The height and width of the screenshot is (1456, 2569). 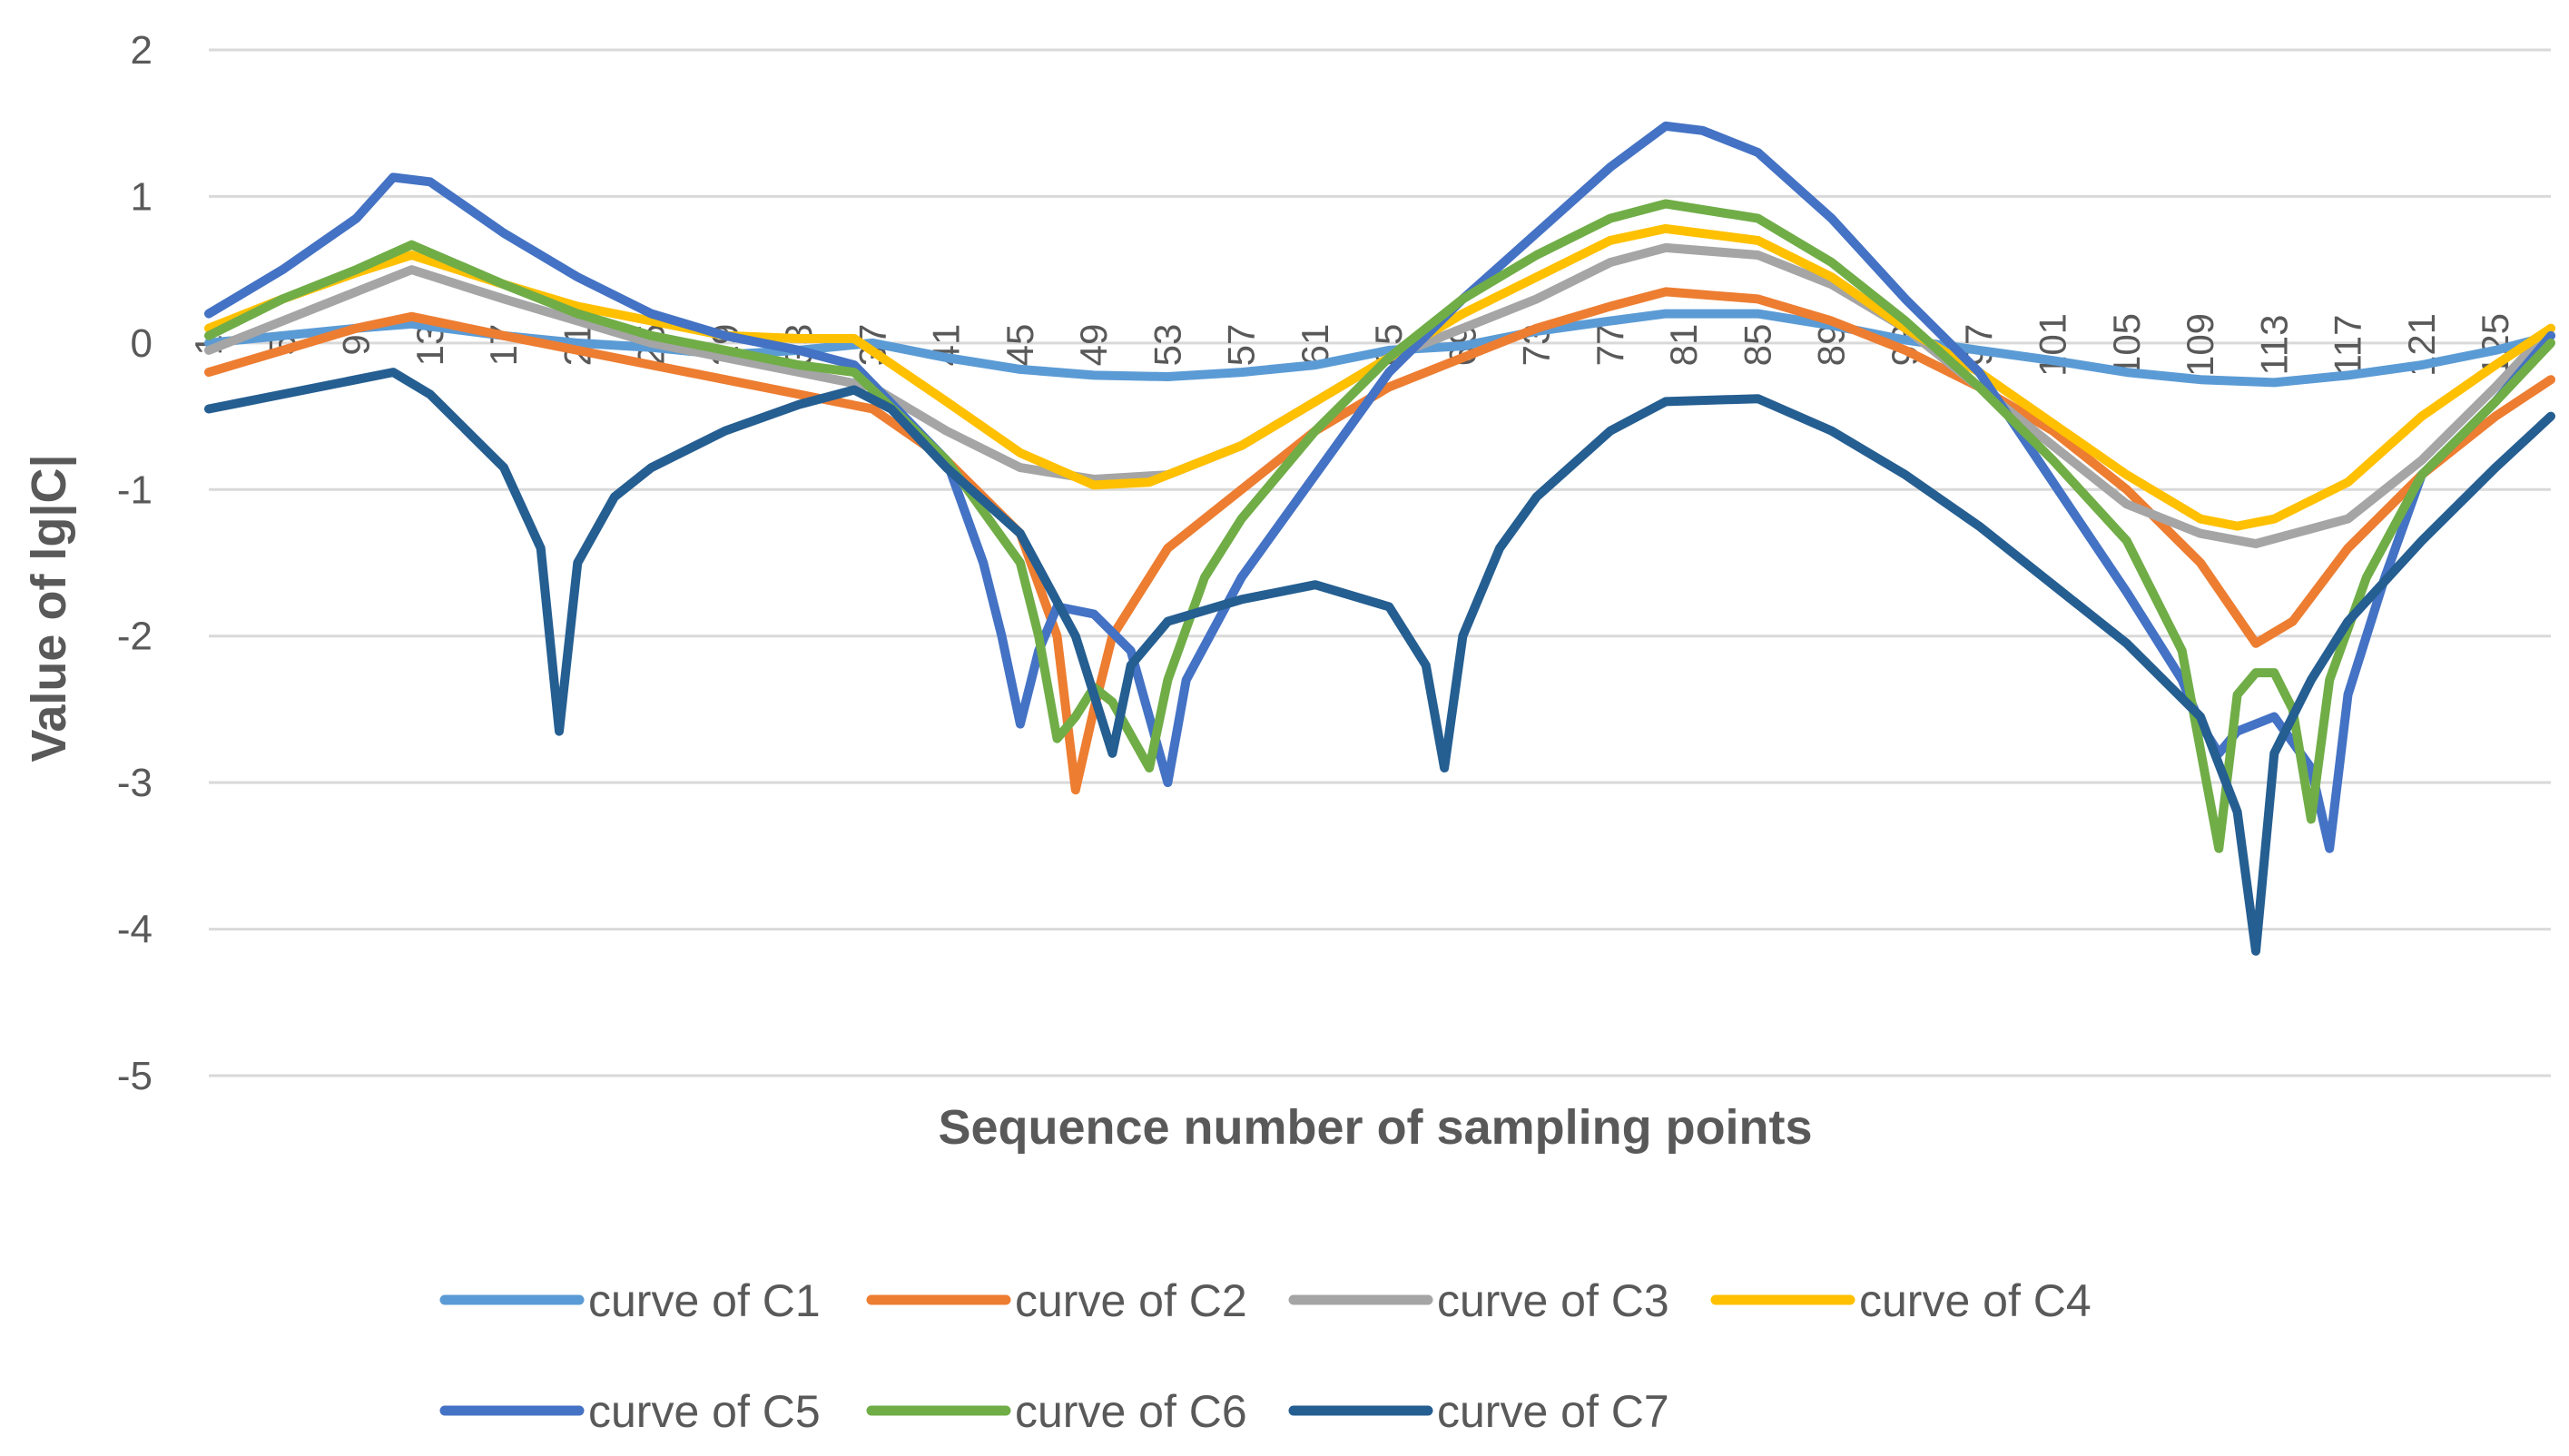 I want to click on x-tick-label: 53, so click(x=1167, y=345).